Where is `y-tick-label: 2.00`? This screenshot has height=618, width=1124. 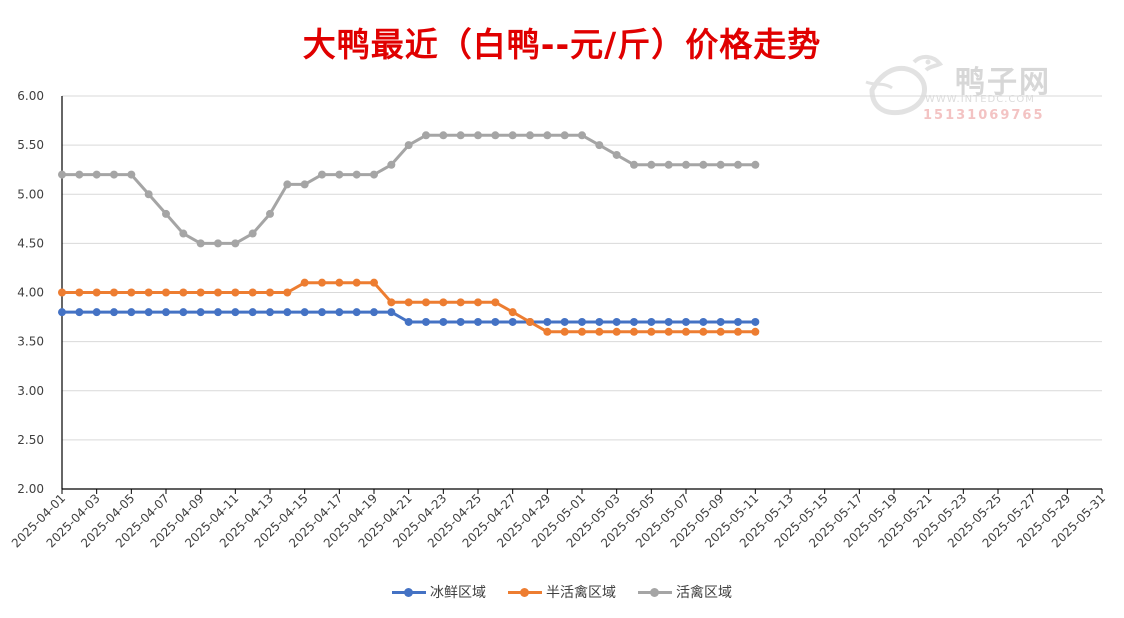 y-tick-label: 2.00 is located at coordinates (30, 489).